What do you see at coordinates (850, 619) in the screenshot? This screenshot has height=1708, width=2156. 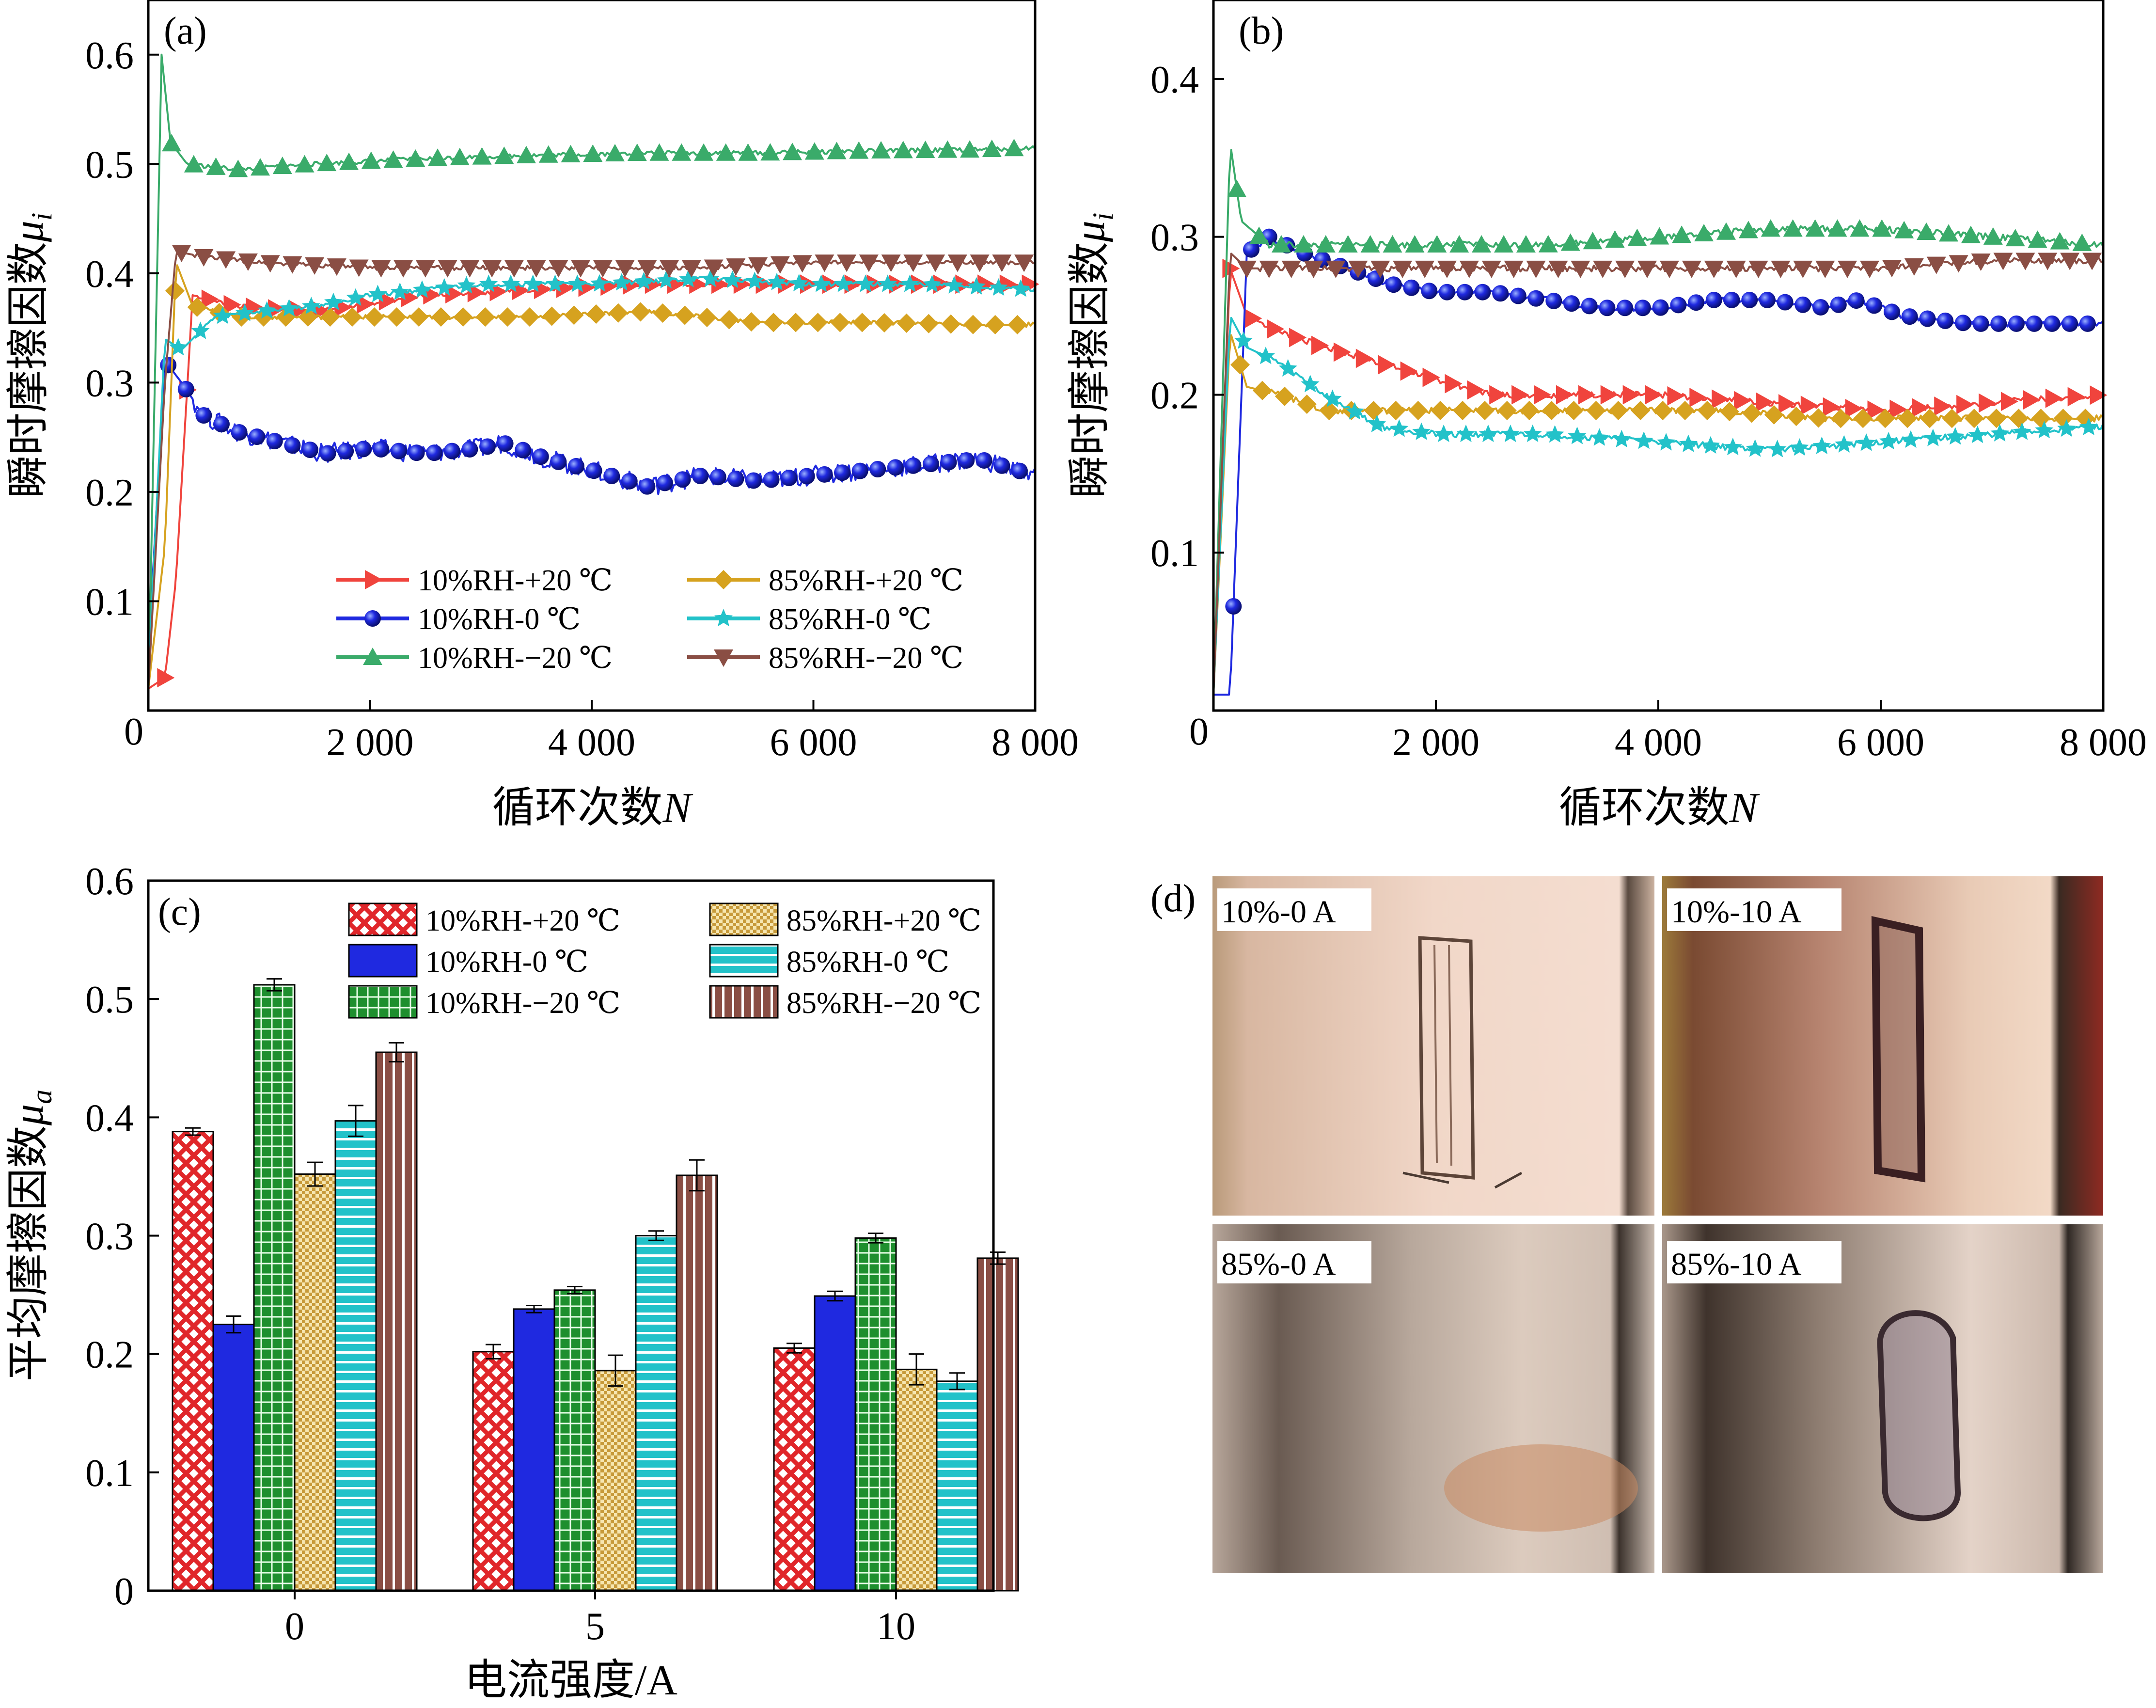 I see `legend-label-a-4: 85%RH-0 ℃` at bounding box center [850, 619].